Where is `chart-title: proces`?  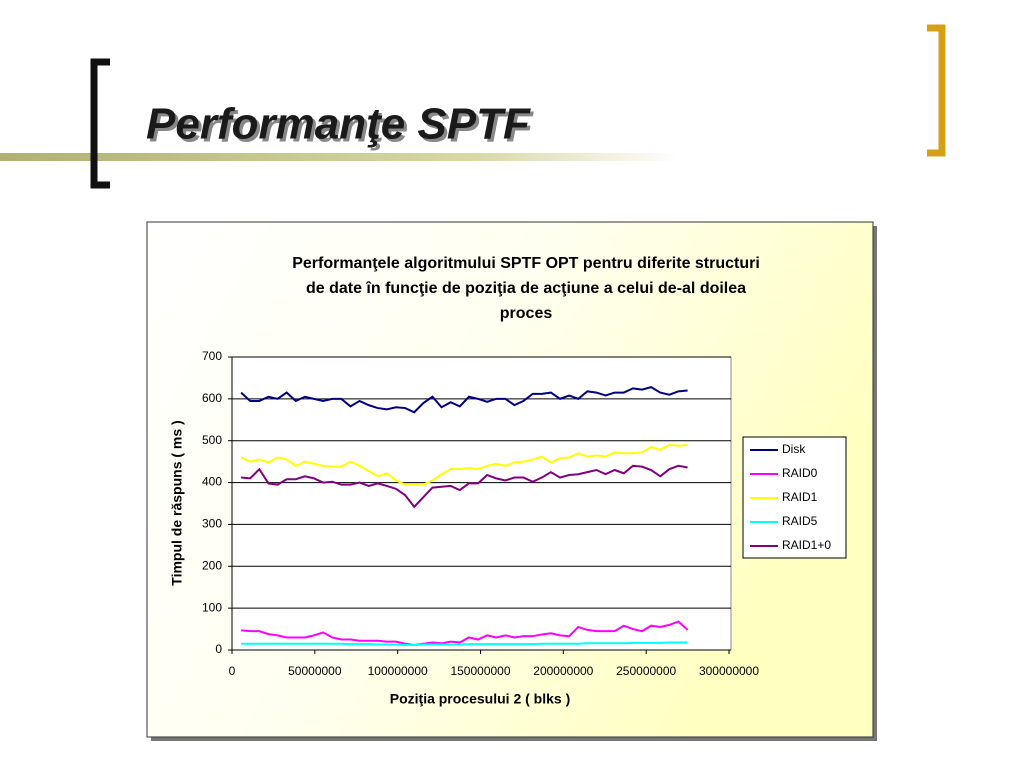 chart-title: proces is located at coordinates (526, 313).